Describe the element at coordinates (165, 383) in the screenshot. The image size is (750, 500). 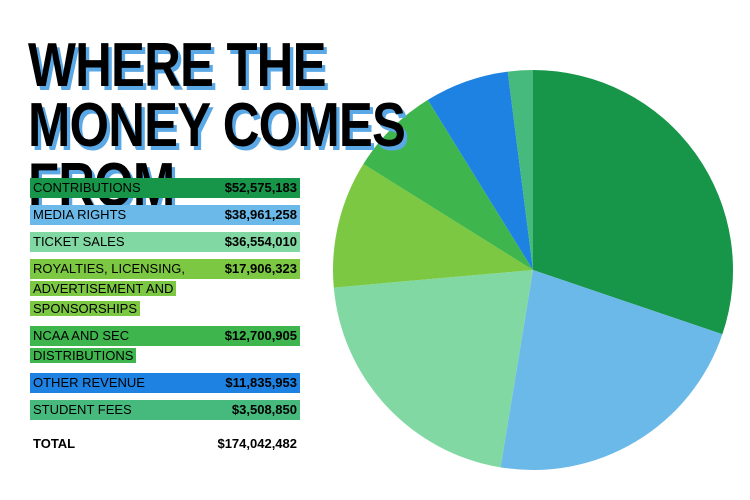
I see `legend-row: OTHER REVENUE $11,835,953` at that location.